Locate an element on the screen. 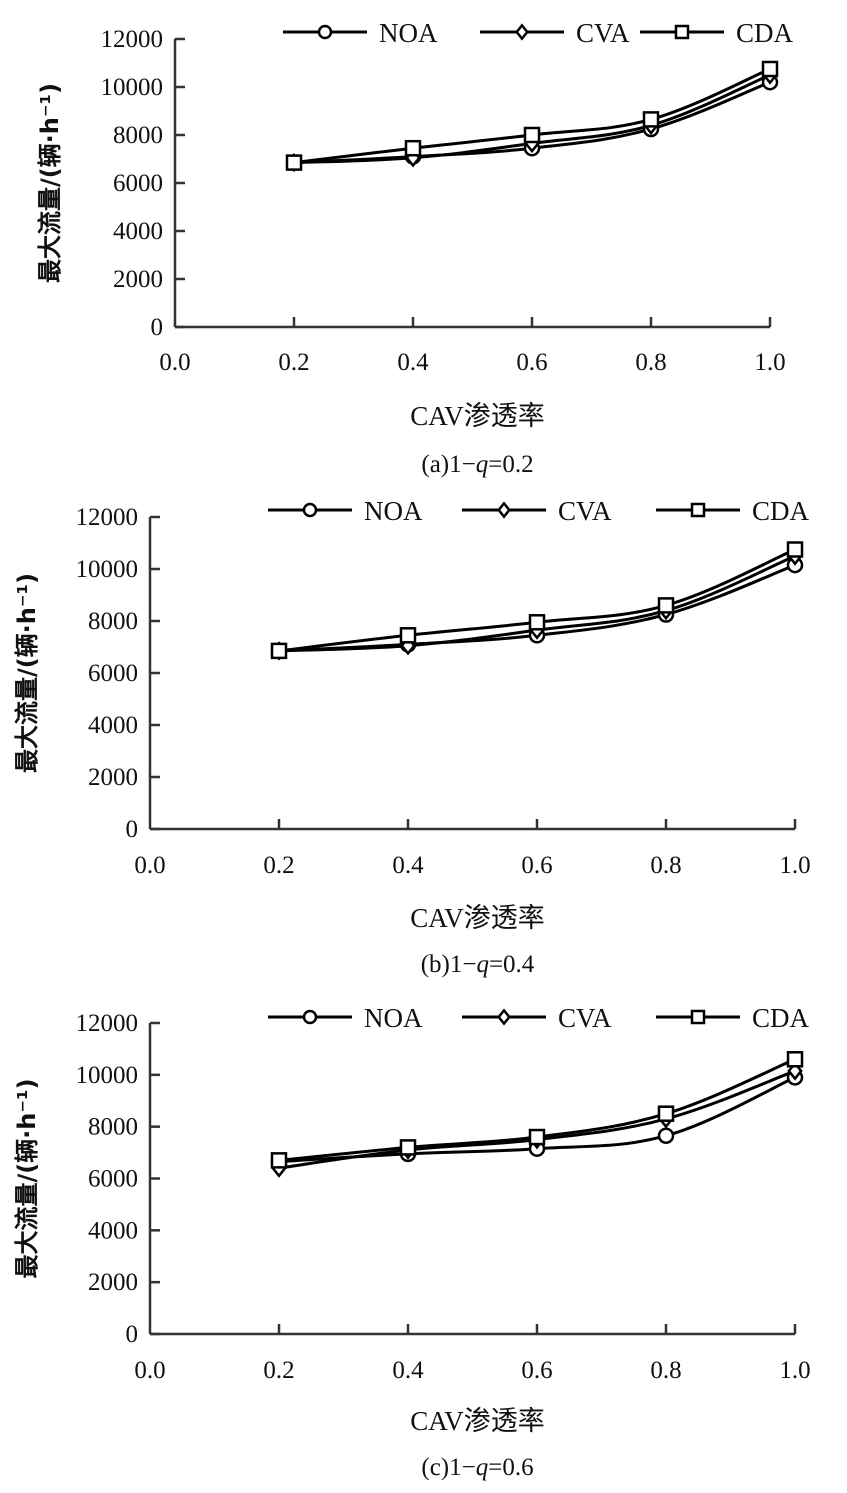 The height and width of the screenshot is (1493, 847). markers-cva is located at coordinates (537, 1119).